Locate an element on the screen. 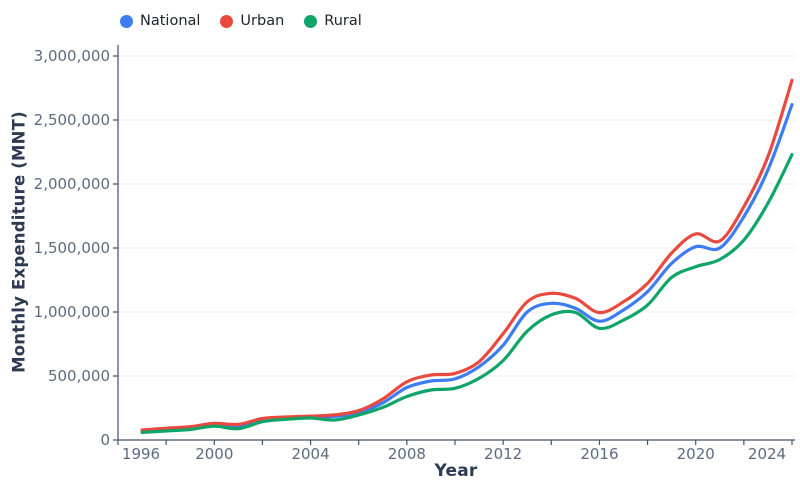 This screenshot has width=800, height=500. x-tick-label: 2008 is located at coordinates (407, 454).